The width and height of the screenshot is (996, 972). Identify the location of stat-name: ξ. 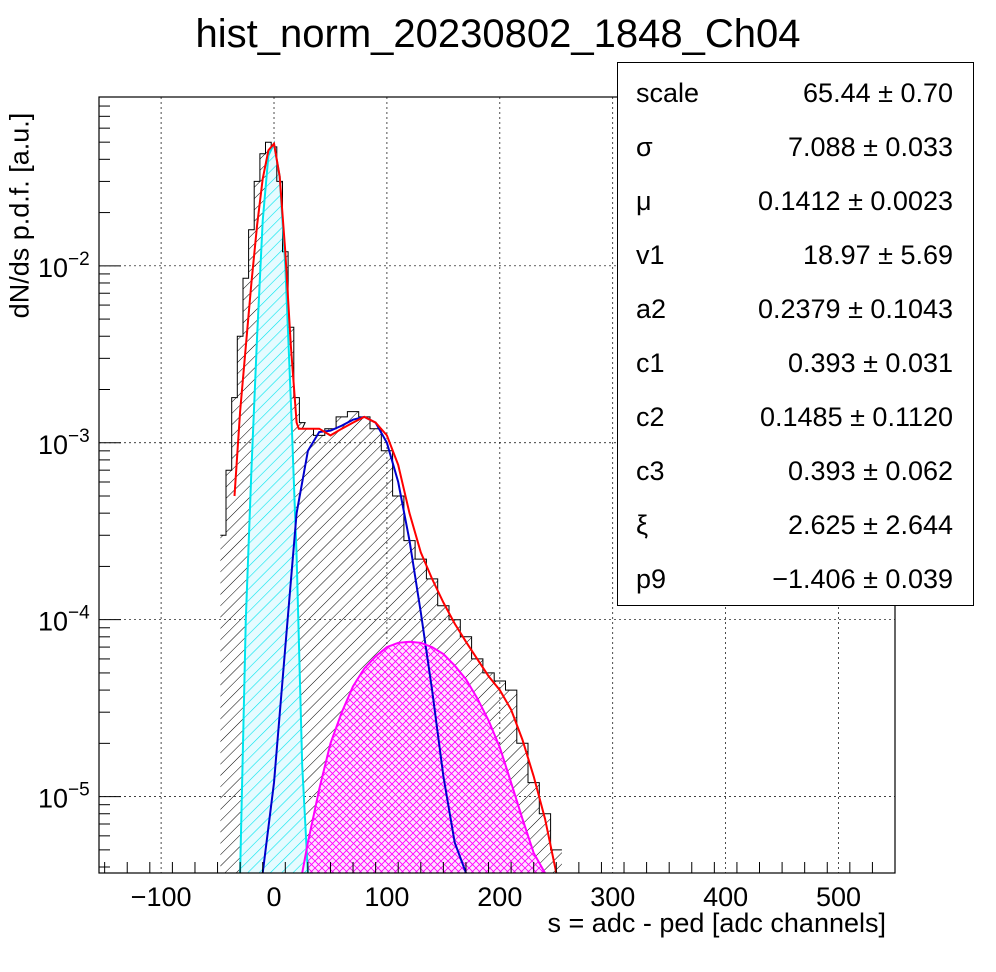
(642, 525).